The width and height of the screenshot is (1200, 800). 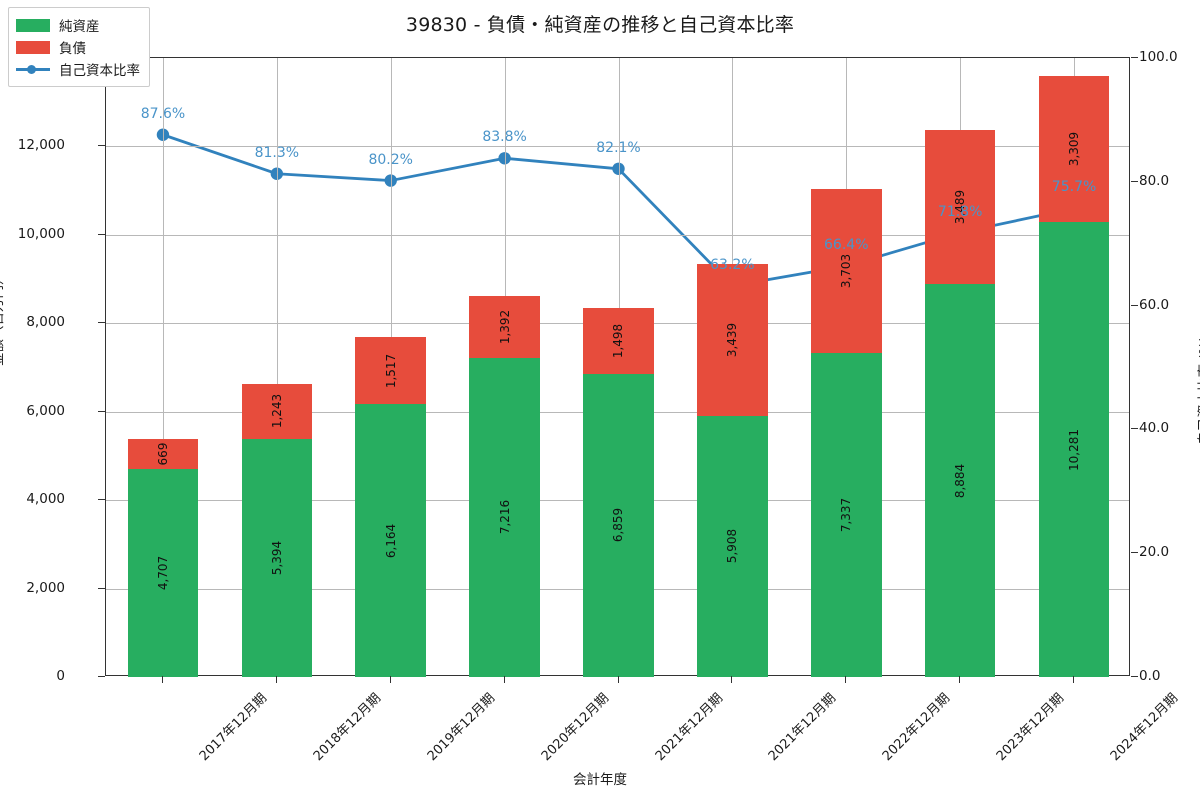 What do you see at coordinates (732, 264) in the screenshot?
I see `ratio-value-label: 63.2%` at bounding box center [732, 264].